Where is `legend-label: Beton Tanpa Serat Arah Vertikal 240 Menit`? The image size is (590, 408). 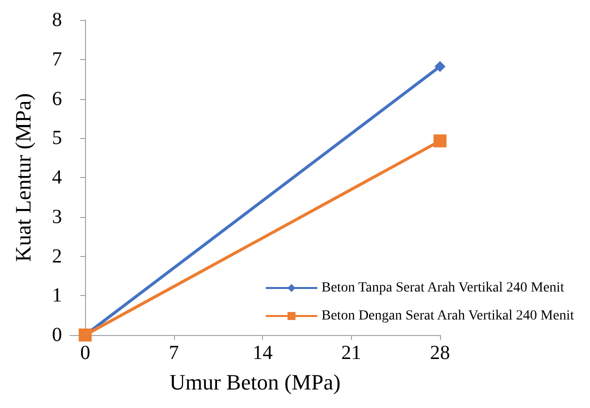
legend-label: Beton Tanpa Serat Arah Vertikal 240 Menit is located at coordinates (443, 288).